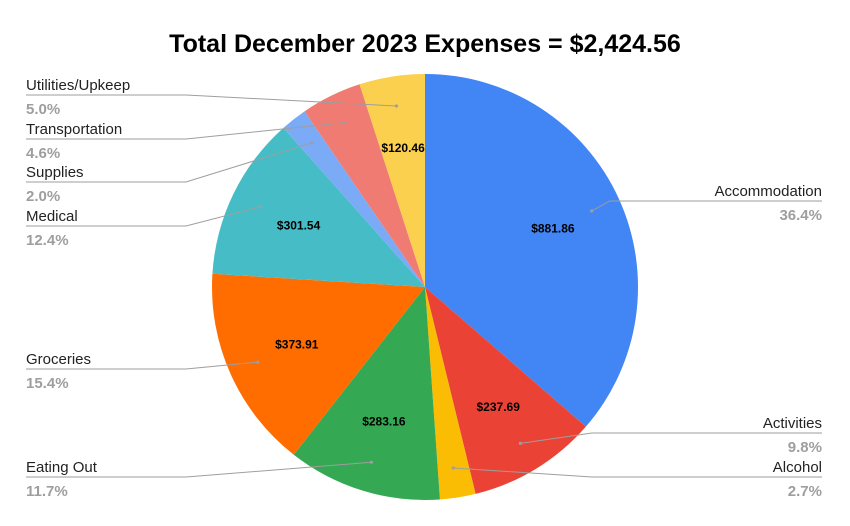 This screenshot has width=850, height=526. I want to click on category-label-transportation: Transportation, so click(74, 129).